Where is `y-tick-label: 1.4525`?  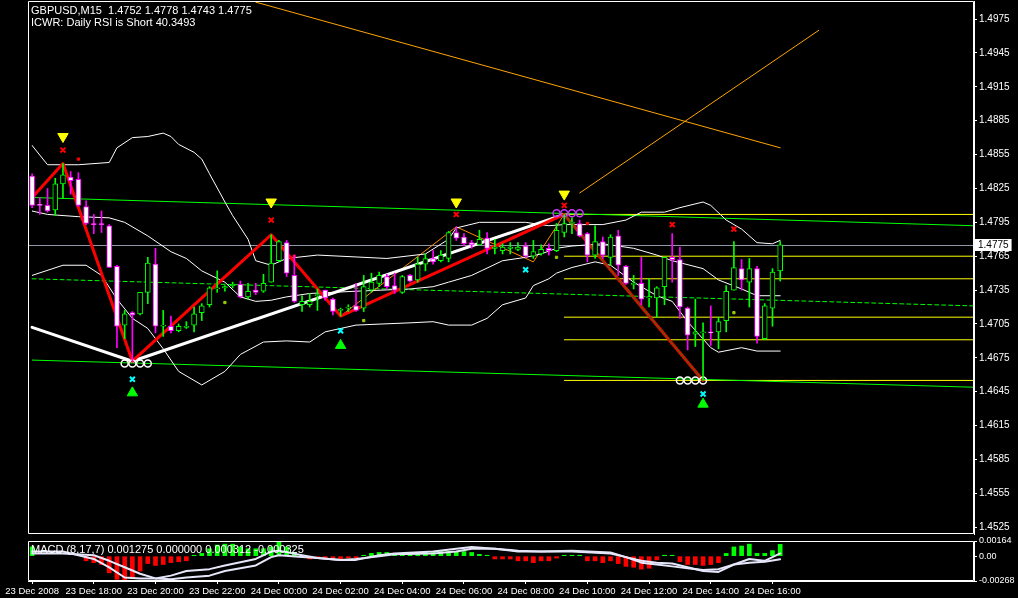
y-tick-label: 1.4525 is located at coordinates (995, 526).